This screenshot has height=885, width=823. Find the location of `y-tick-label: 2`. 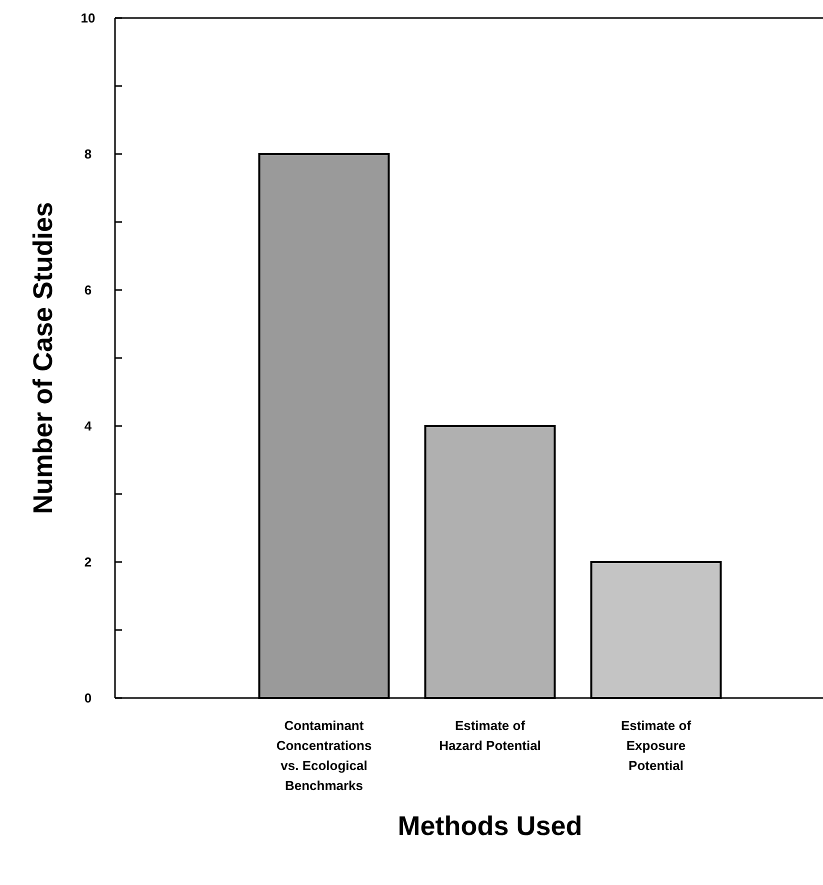

y-tick-label: 2 is located at coordinates (88, 562).